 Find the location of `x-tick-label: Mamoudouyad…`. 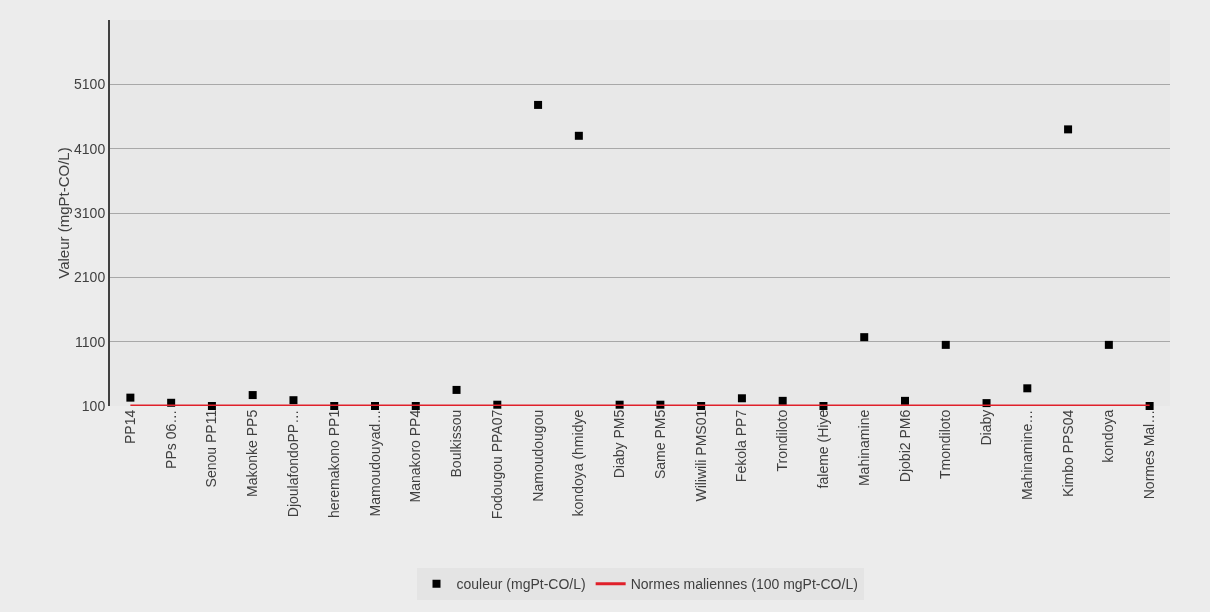

x-tick-label: Mamoudouyad… is located at coordinates (374, 463).